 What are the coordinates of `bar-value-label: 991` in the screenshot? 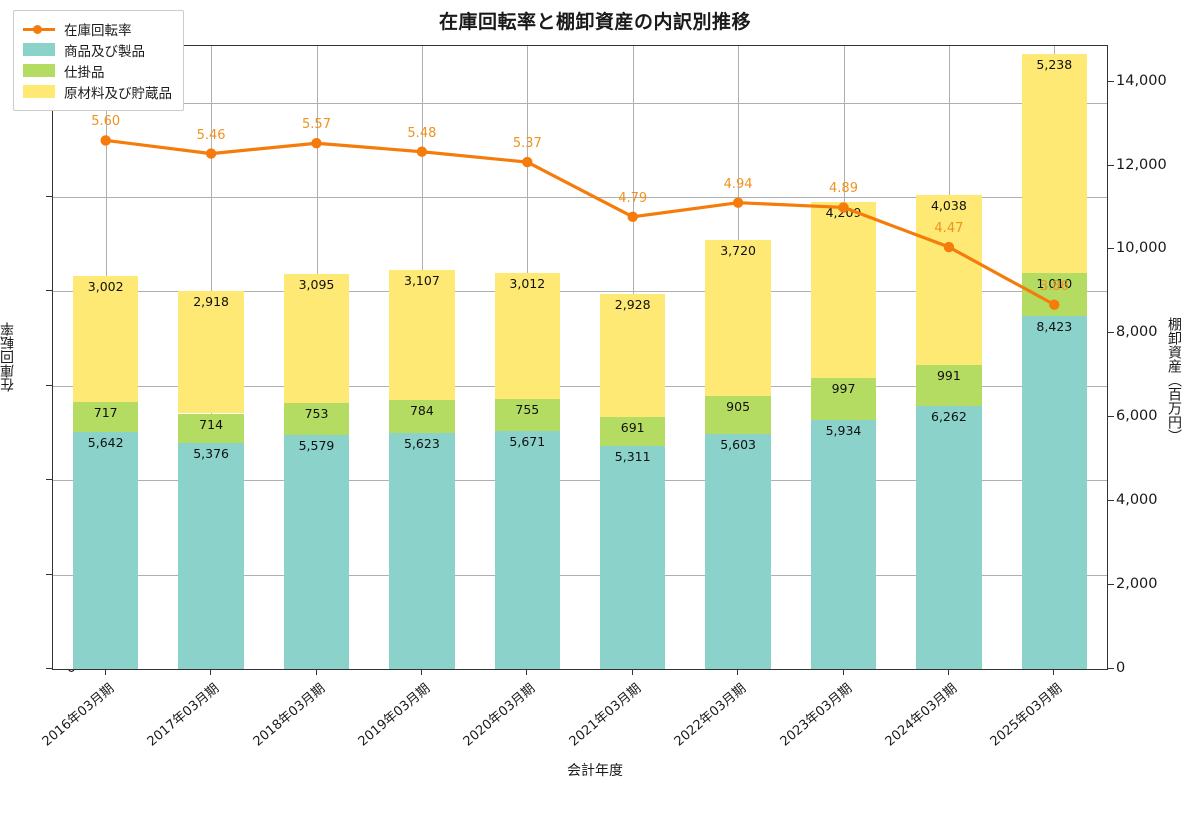 It's located at (948, 375).